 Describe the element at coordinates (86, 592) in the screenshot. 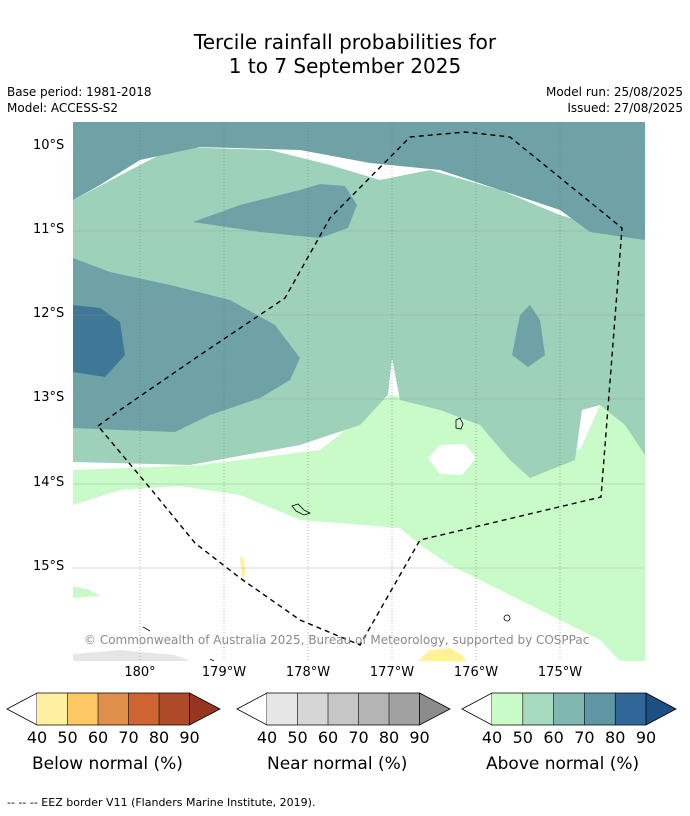

I see `zone-above-50-sliver` at that location.